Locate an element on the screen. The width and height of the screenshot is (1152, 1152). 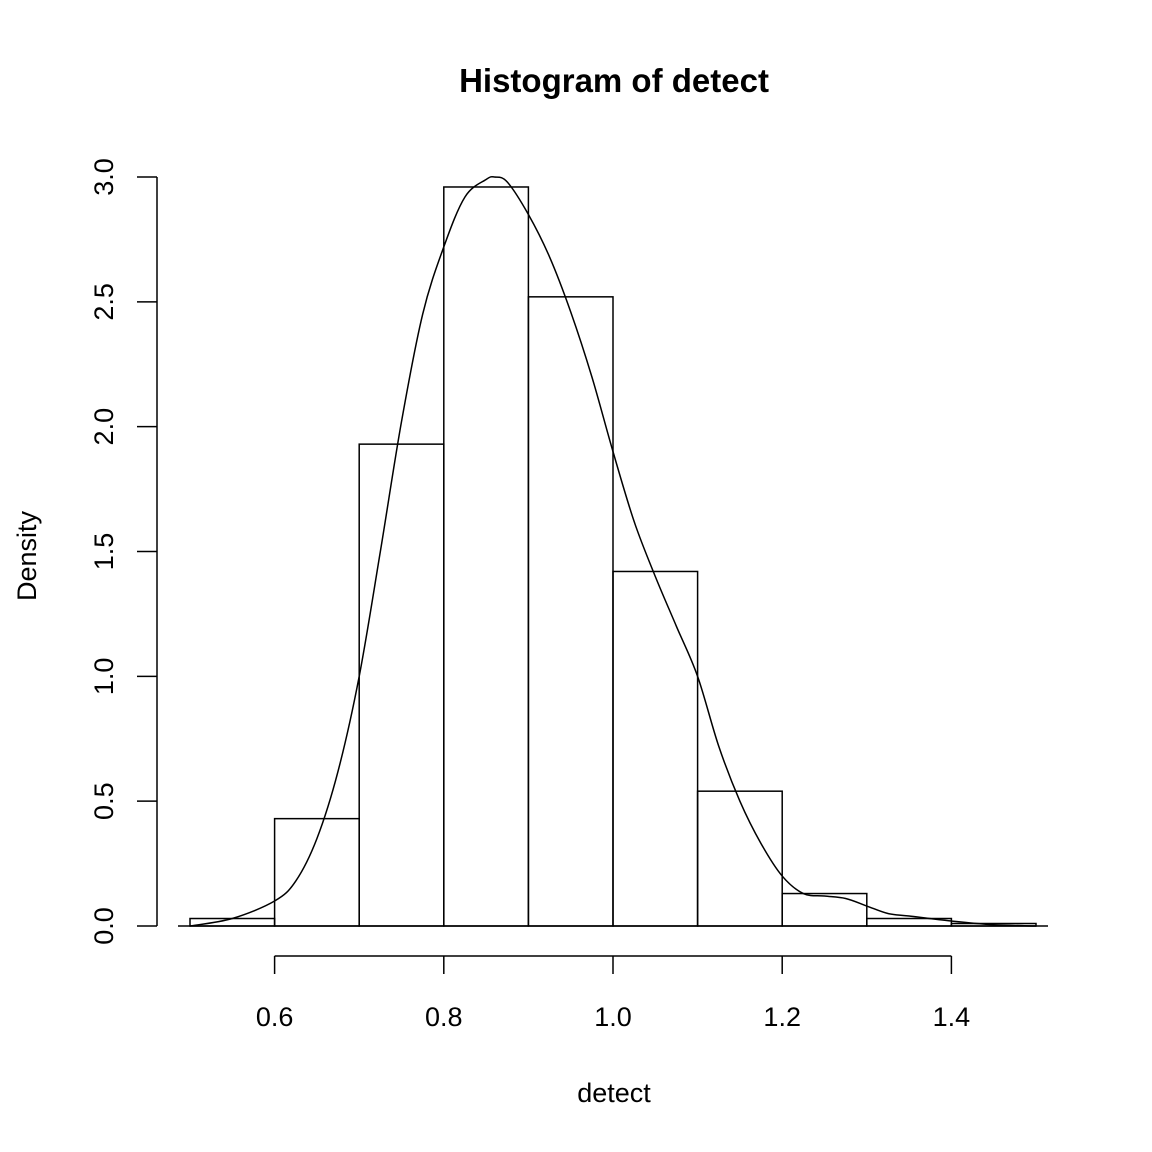
y-tick-label: 0.0 is located at coordinates (104, 926).